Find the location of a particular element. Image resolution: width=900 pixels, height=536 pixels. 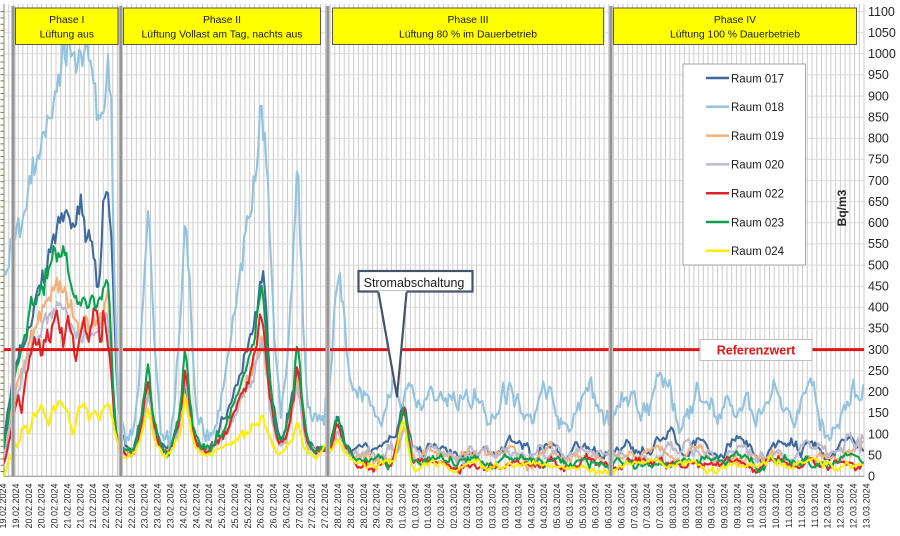

svg-text: 1050 is located at coordinates (882, 33).